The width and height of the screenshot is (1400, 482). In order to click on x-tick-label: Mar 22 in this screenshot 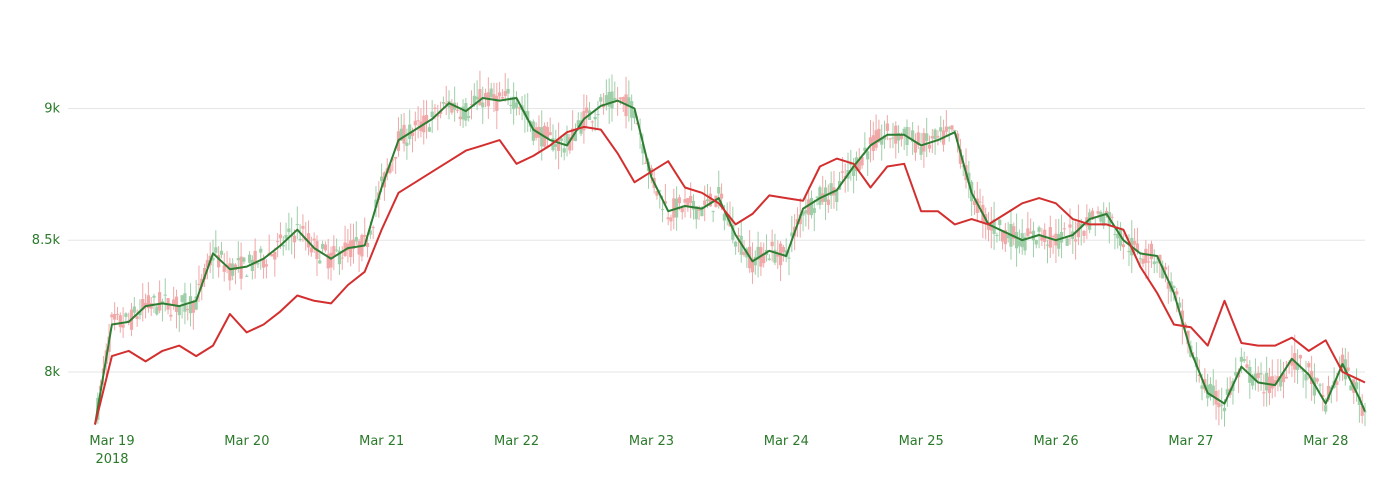, I will do `click(516, 441)`.